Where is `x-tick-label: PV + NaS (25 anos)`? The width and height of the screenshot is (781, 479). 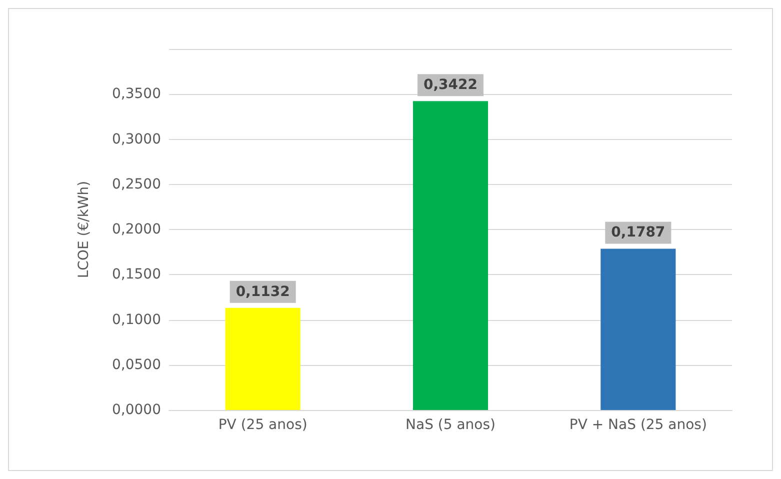 x-tick-label: PV + NaS (25 anos) is located at coordinates (638, 425).